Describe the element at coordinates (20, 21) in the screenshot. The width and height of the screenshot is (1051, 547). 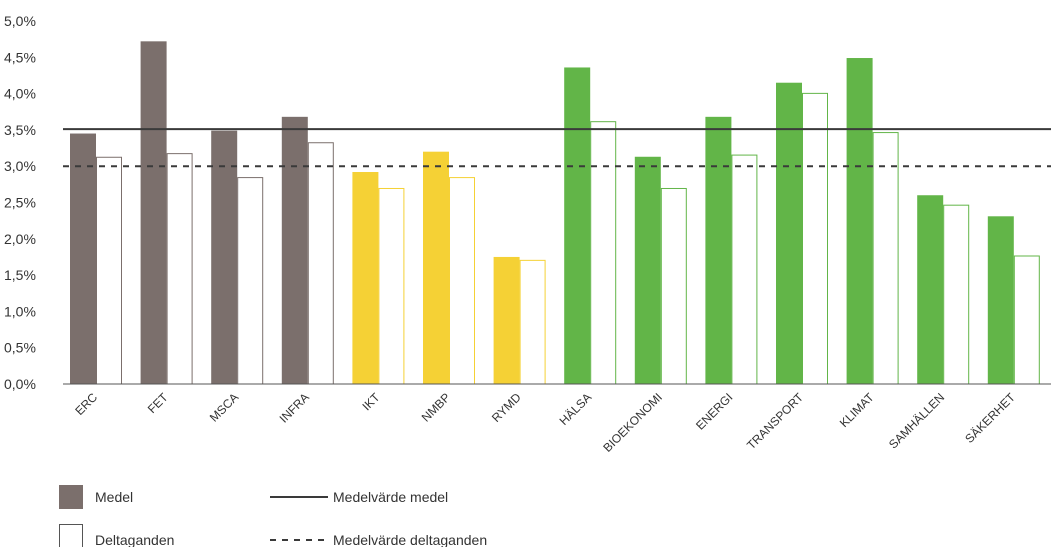
I see `y-tick-label: 5,0%` at that location.